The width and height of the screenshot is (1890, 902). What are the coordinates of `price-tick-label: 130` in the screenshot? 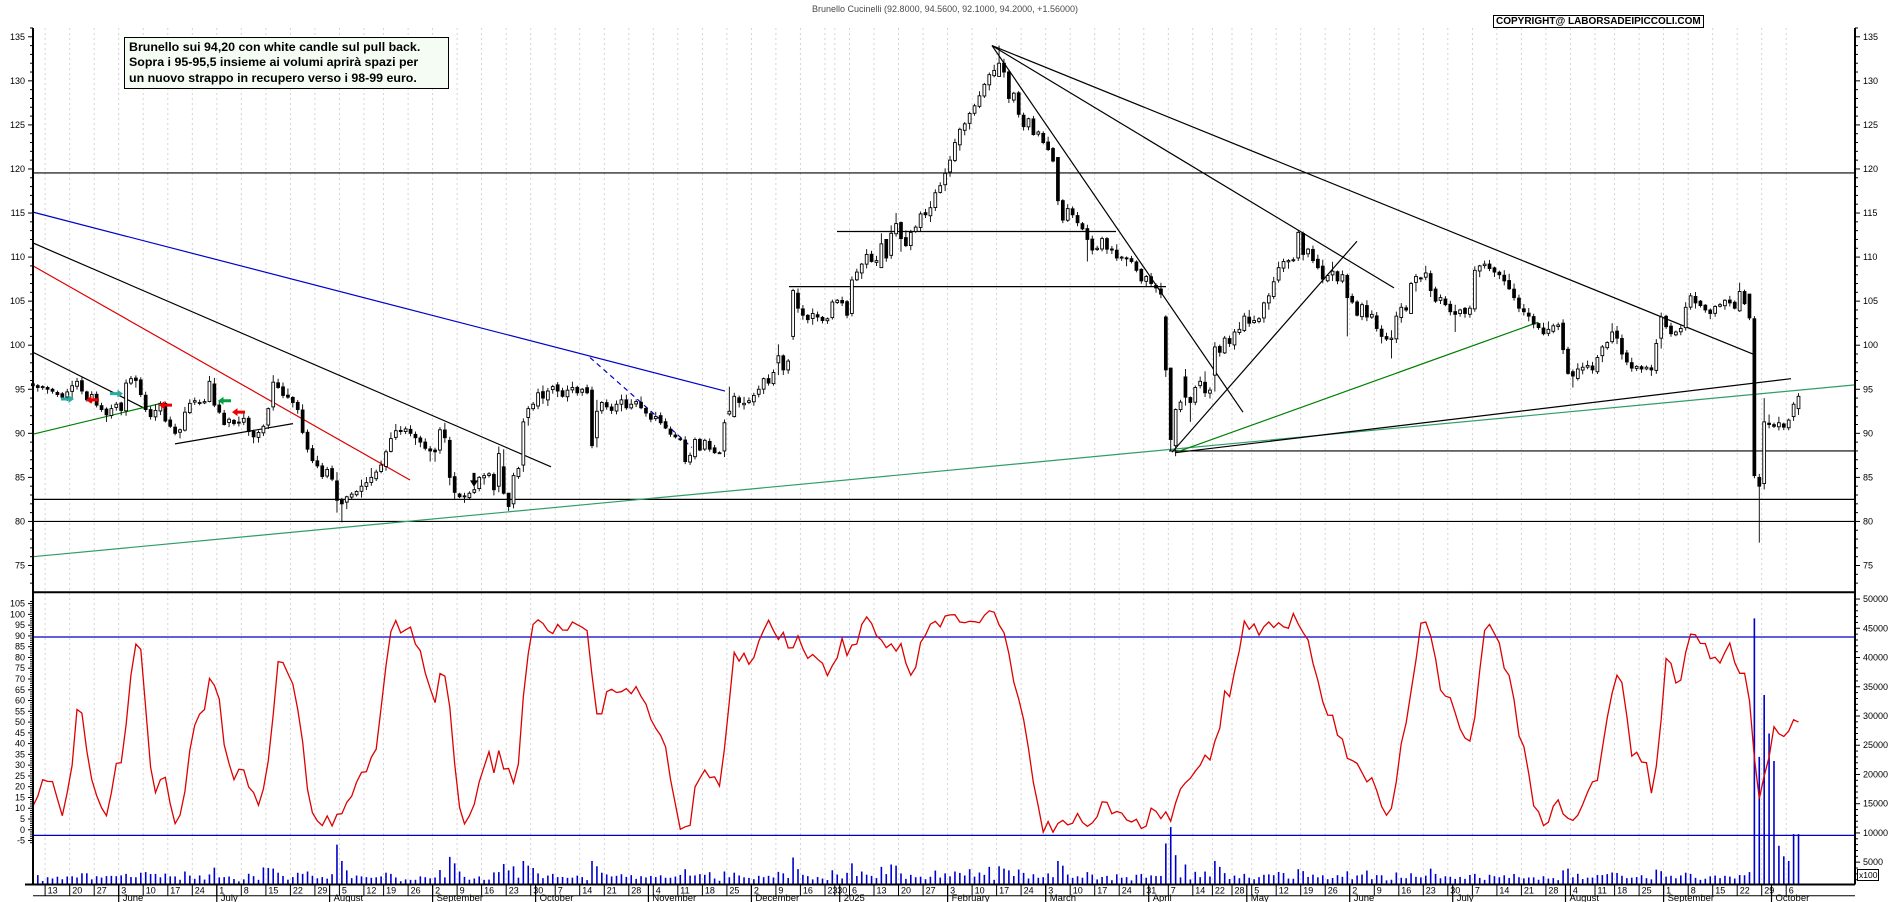 It's located at (17, 81).